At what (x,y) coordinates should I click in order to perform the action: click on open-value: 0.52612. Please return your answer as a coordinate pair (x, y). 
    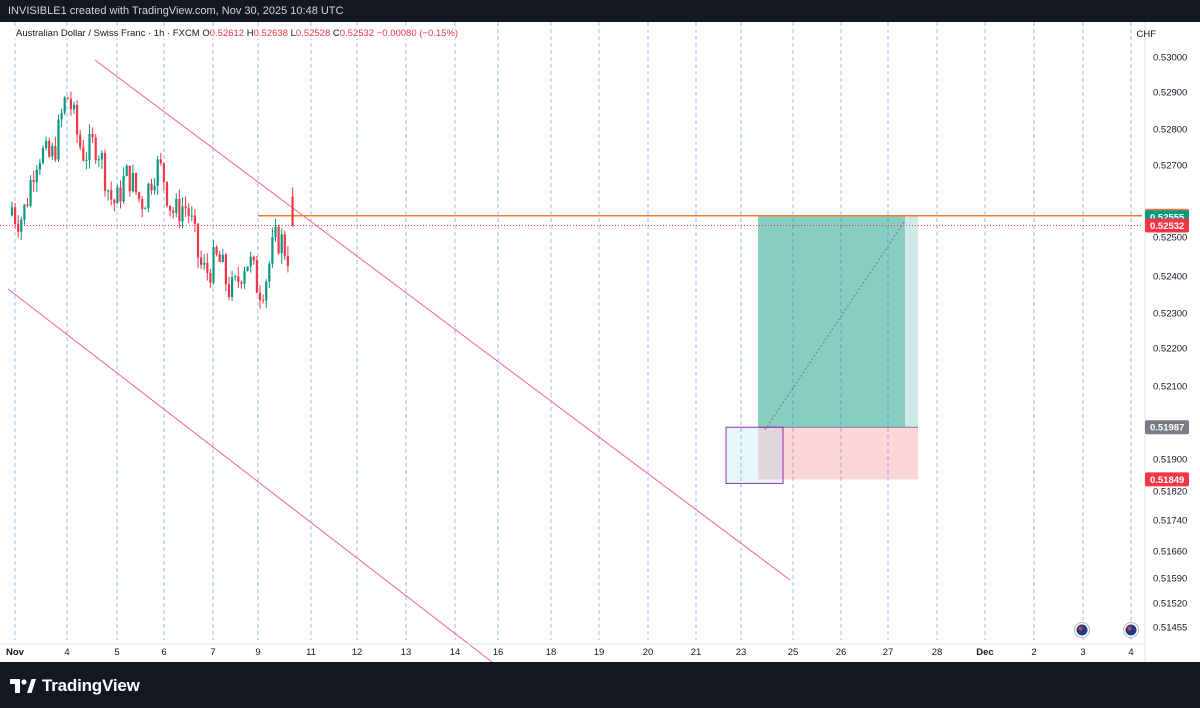
    Looking at the image, I should click on (227, 33).